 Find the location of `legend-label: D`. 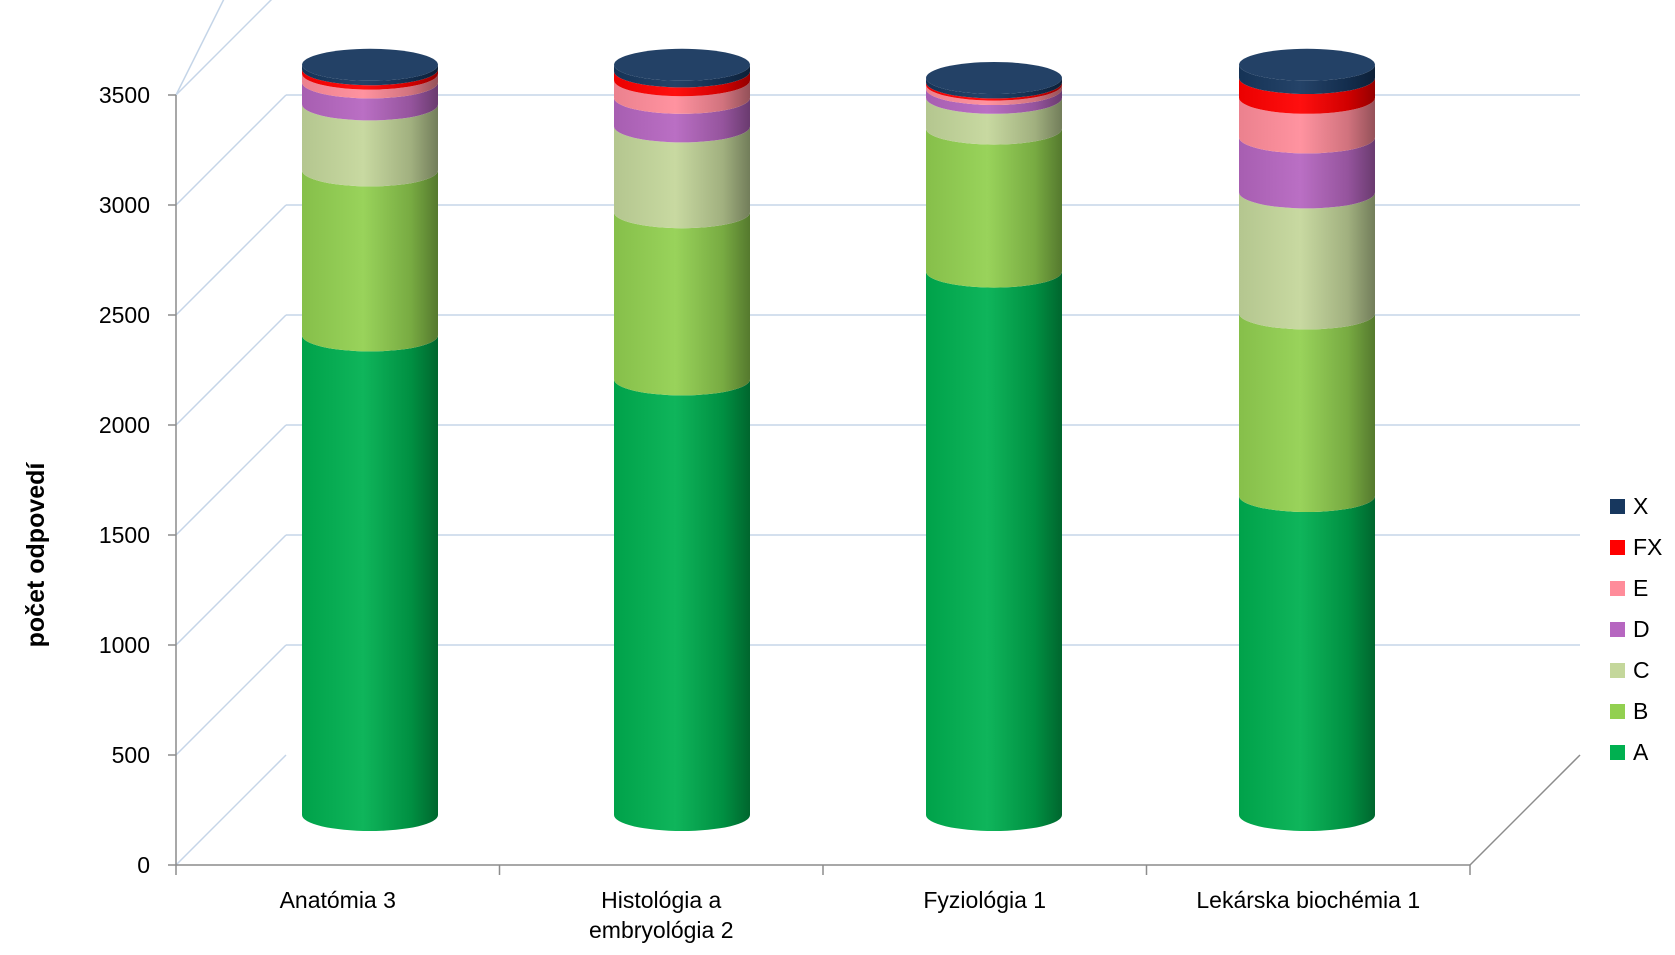

legend-label: D is located at coordinates (1641, 629).